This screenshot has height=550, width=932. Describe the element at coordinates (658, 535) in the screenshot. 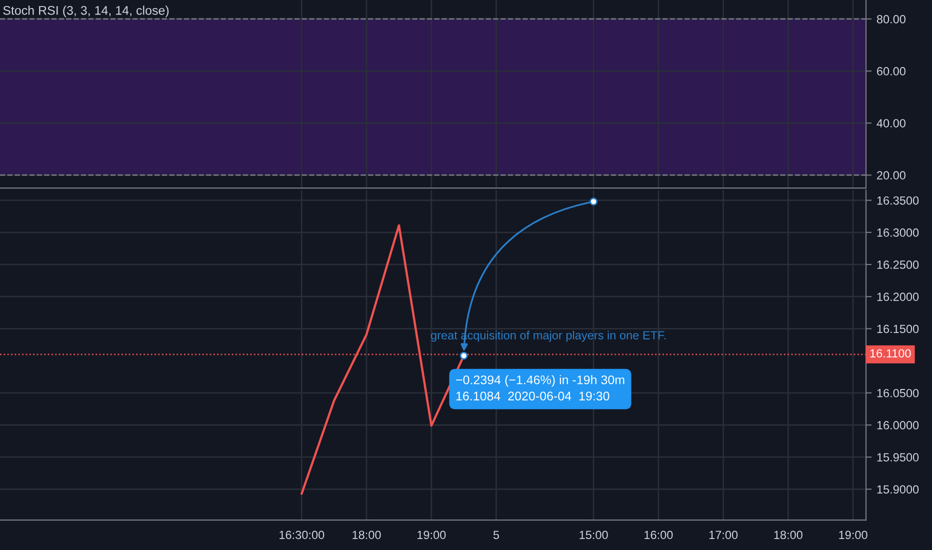

I see `x-tick-label: 16:00` at that location.